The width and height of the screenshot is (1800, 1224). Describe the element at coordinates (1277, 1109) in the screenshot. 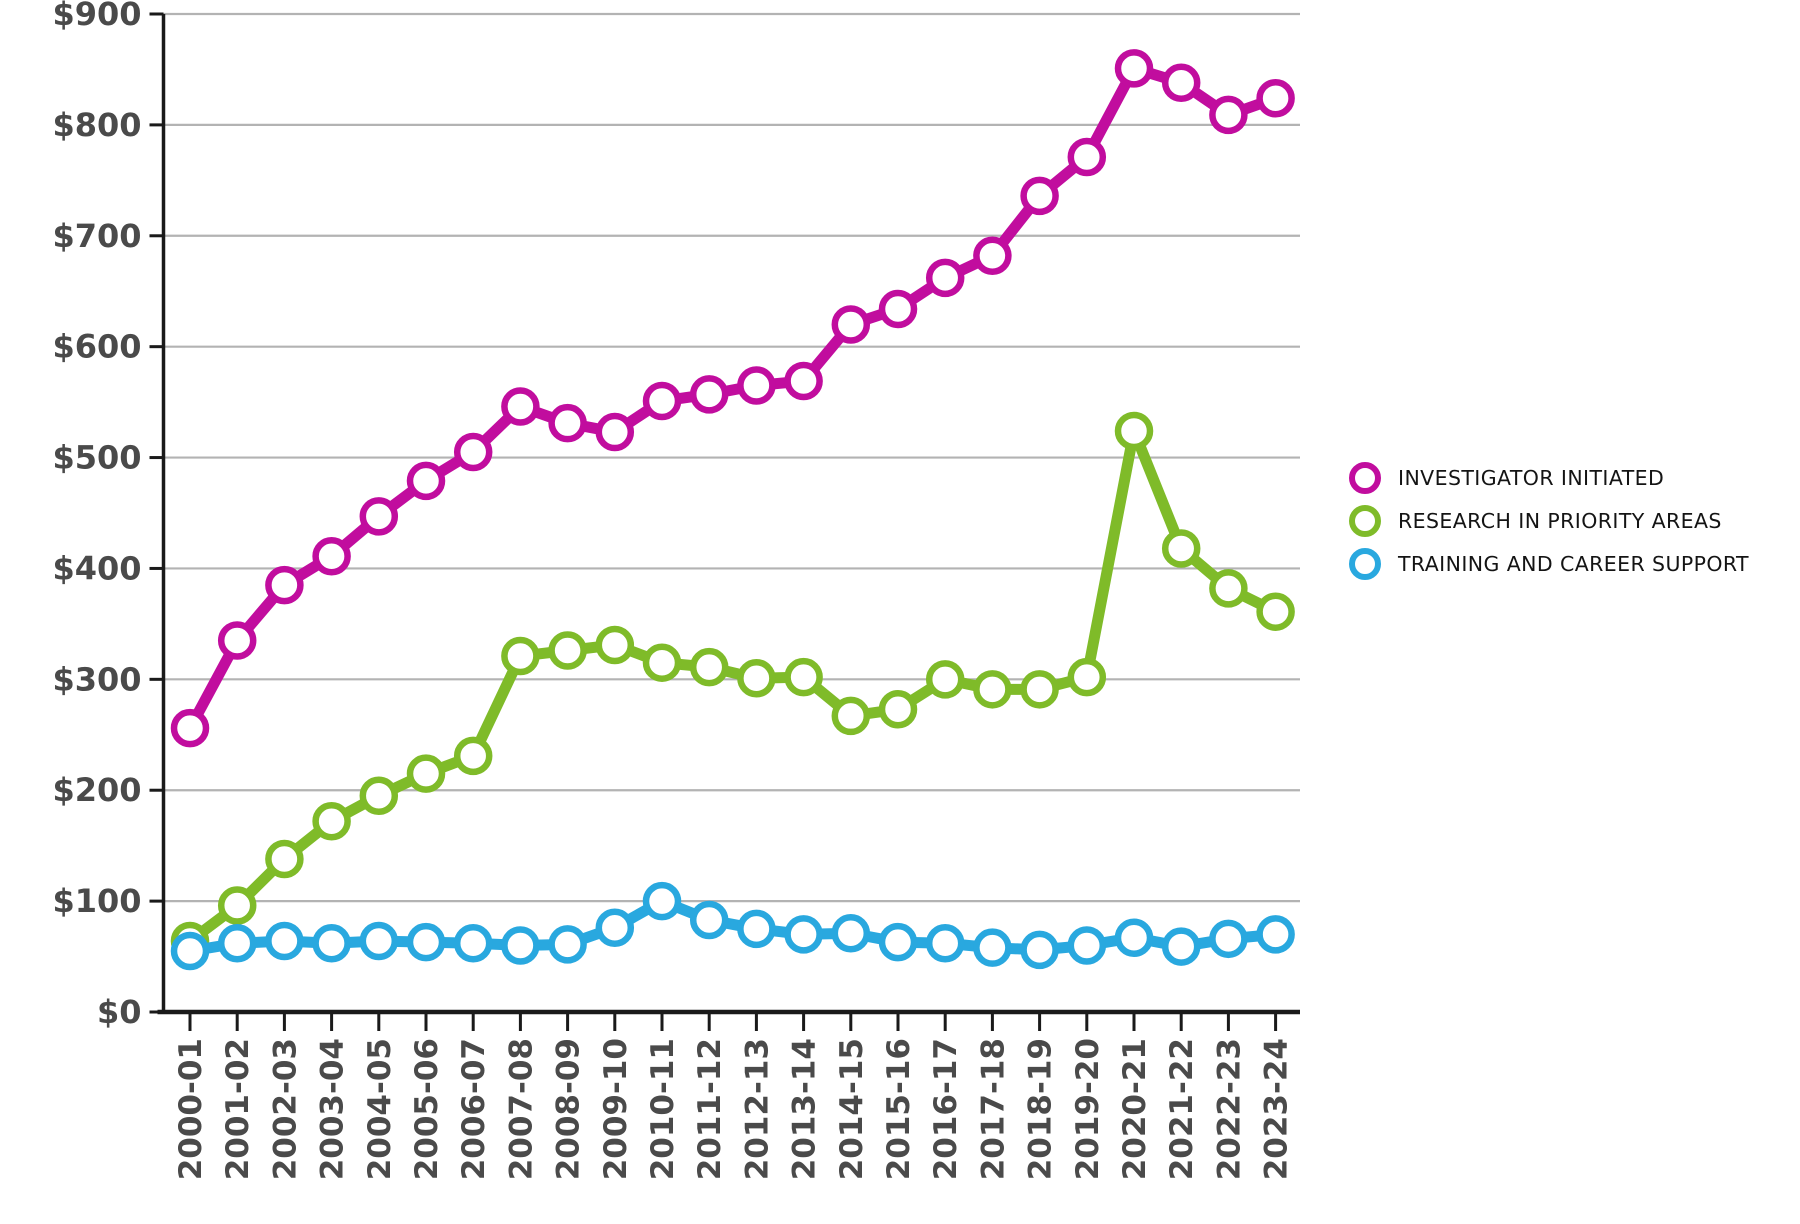

I see `x-axis-tick-label: 2023-24` at that location.